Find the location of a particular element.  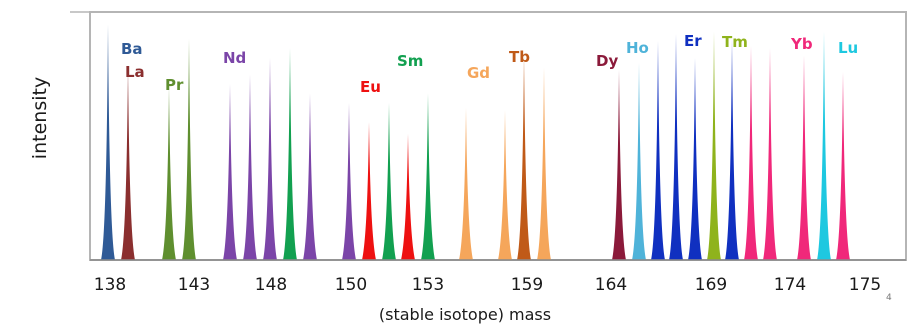

x-tick-label: 138 is located at coordinates (110, 285).